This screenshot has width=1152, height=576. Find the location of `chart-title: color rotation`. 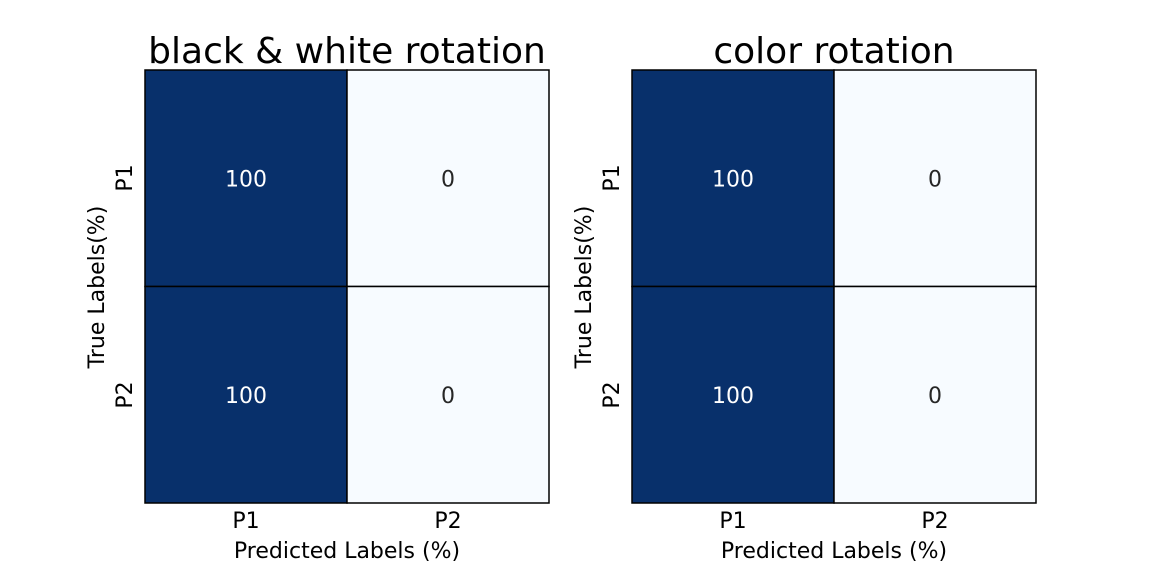

chart-title: color rotation is located at coordinates (833, 51).